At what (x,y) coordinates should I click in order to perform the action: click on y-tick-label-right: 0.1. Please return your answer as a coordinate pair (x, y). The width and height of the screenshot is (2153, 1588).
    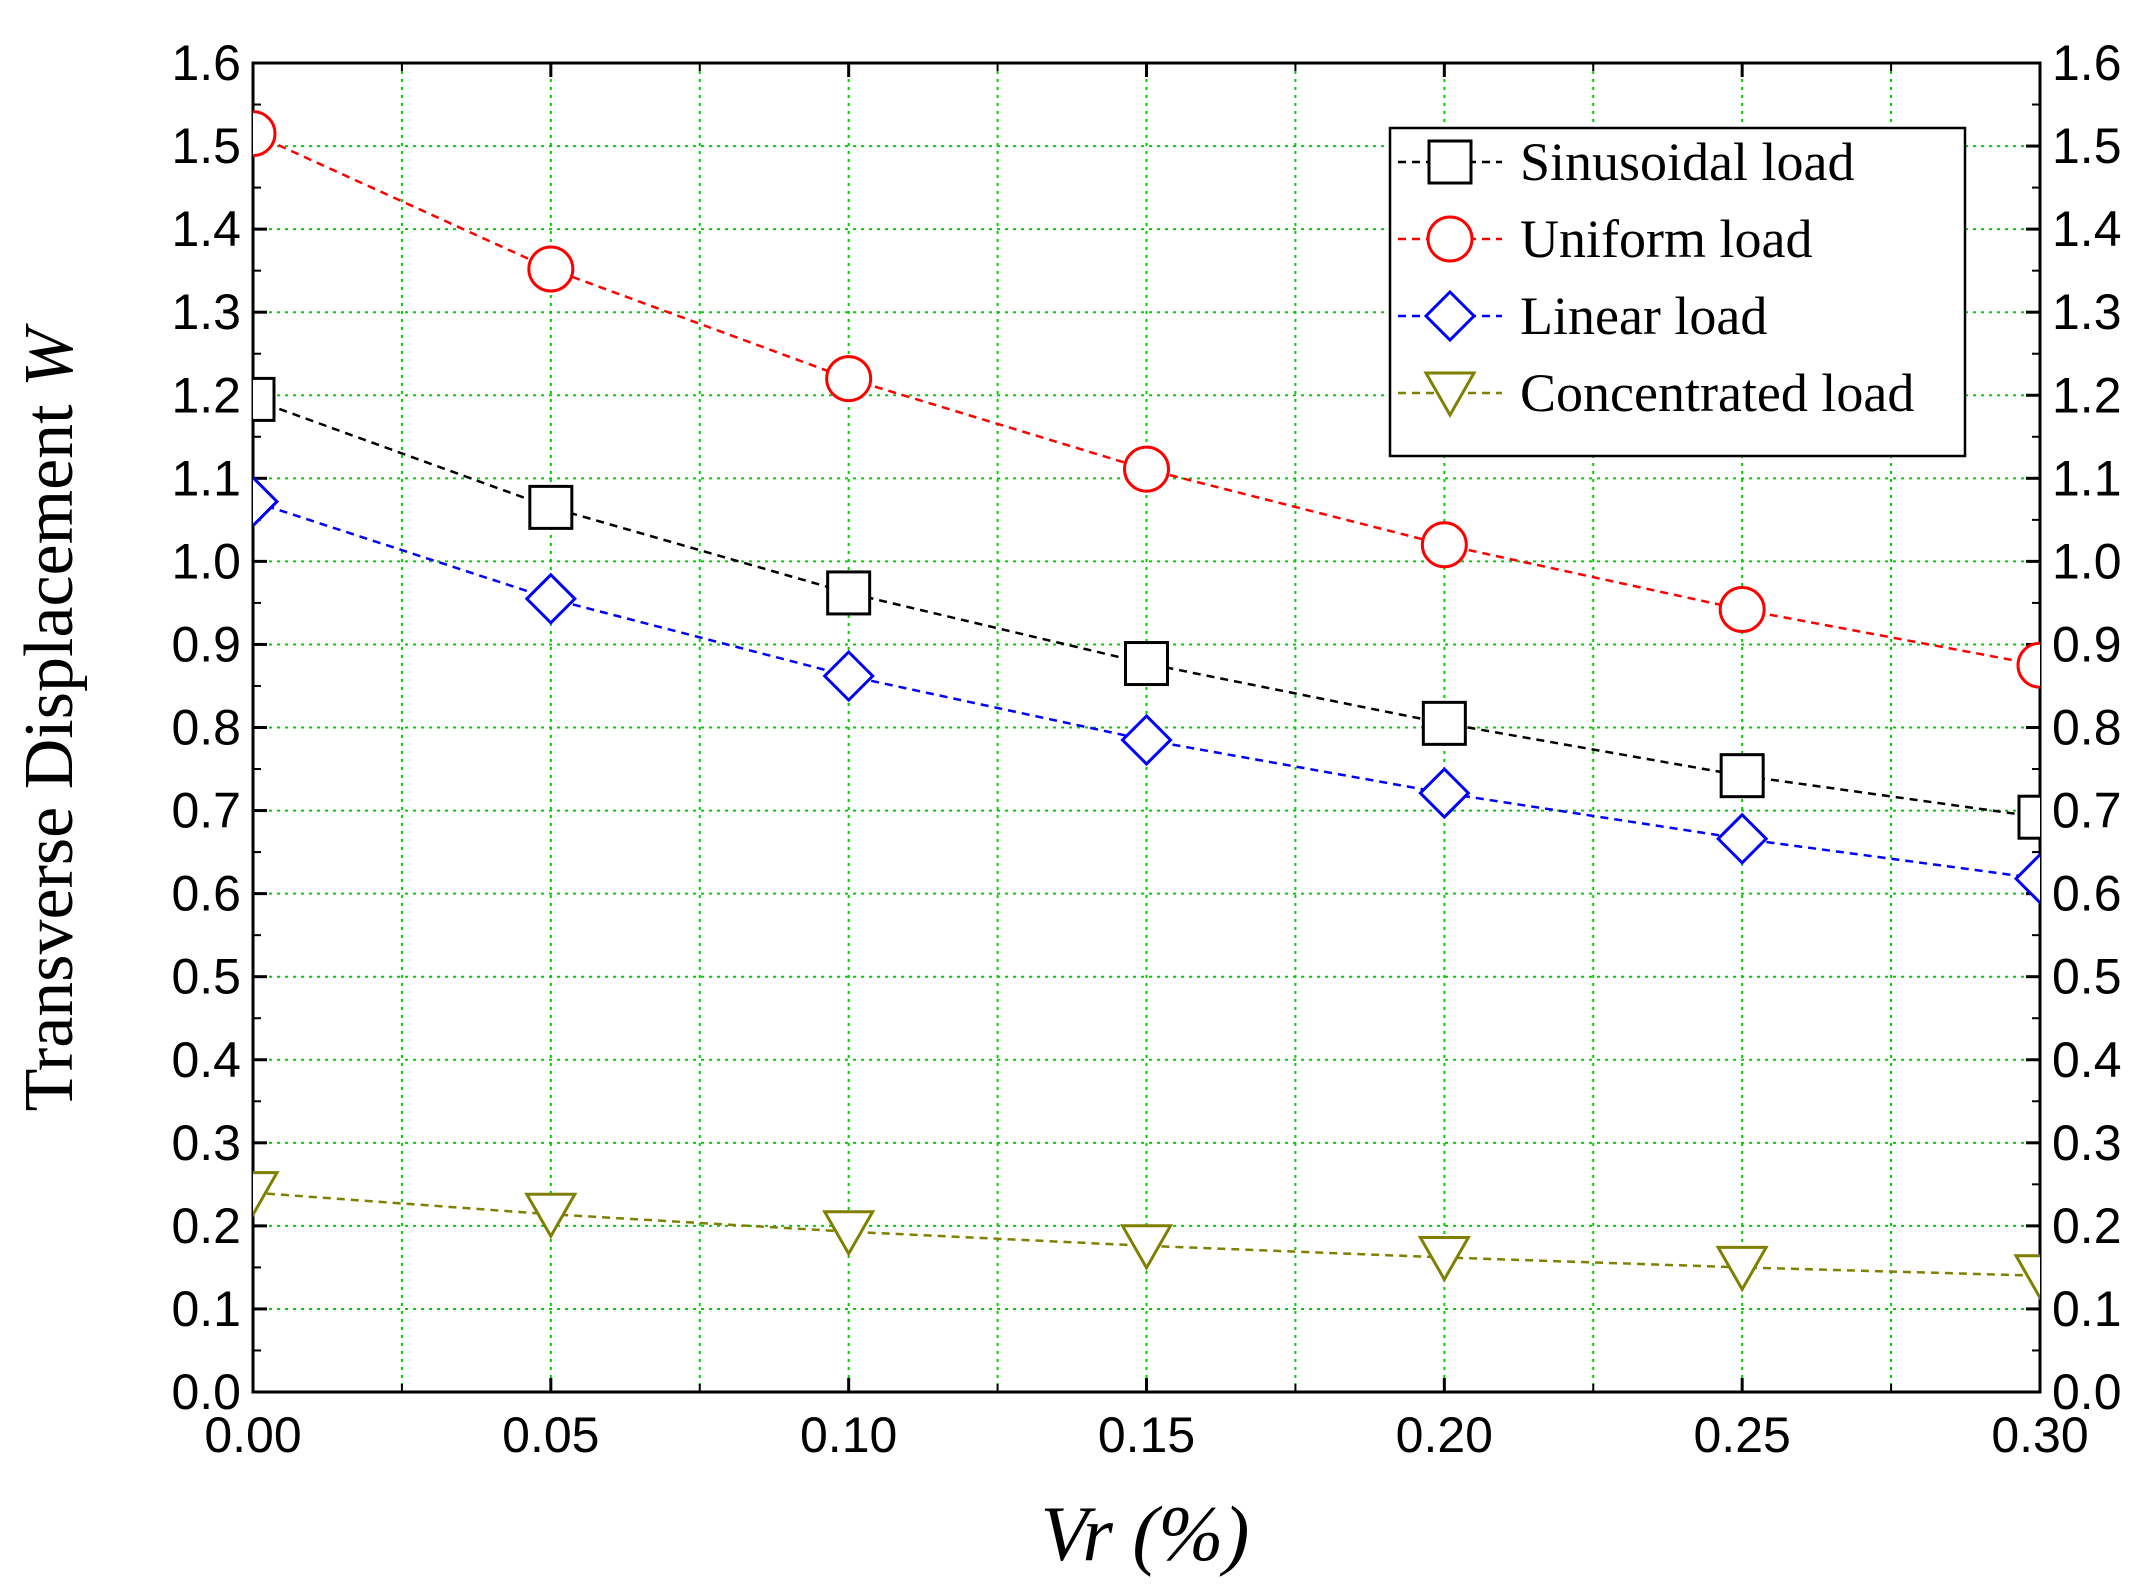
    Looking at the image, I should click on (2087, 1309).